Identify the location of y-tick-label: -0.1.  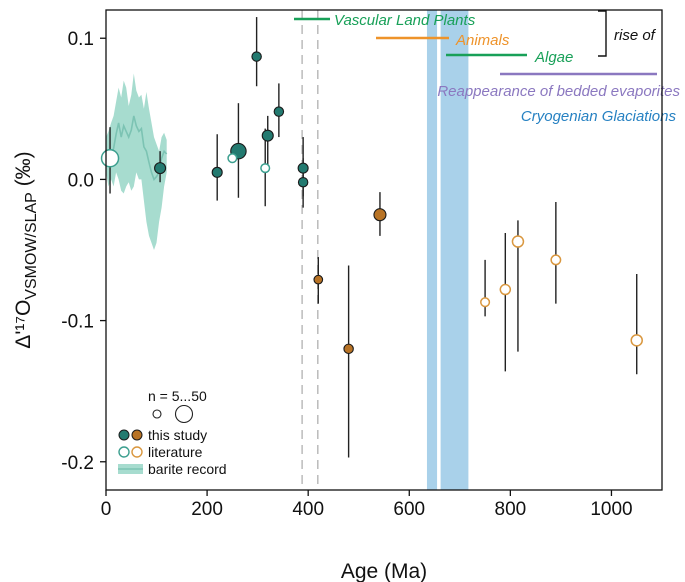
(77, 322).